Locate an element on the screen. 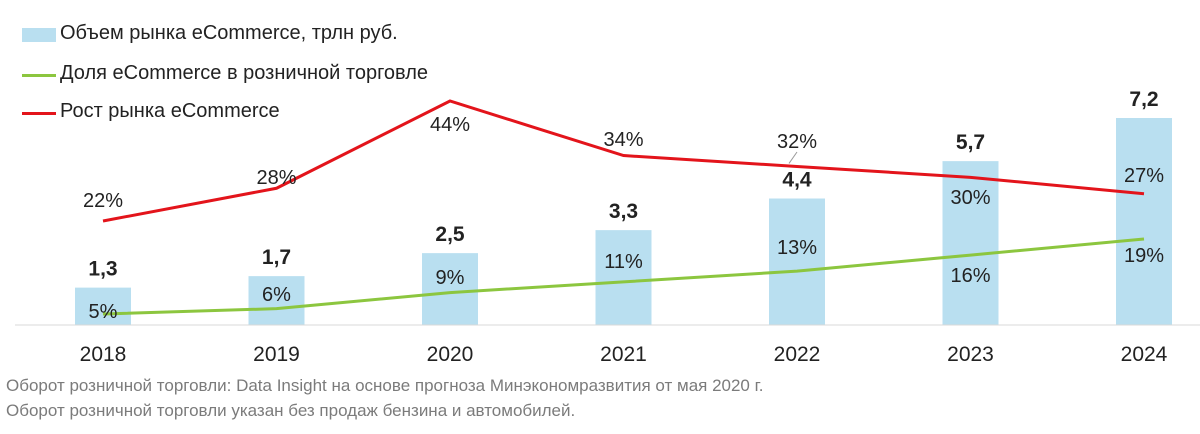 The image size is (1200, 434). legend-label-market-growth: Рост рынка eCommerce is located at coordinates (170, 111).